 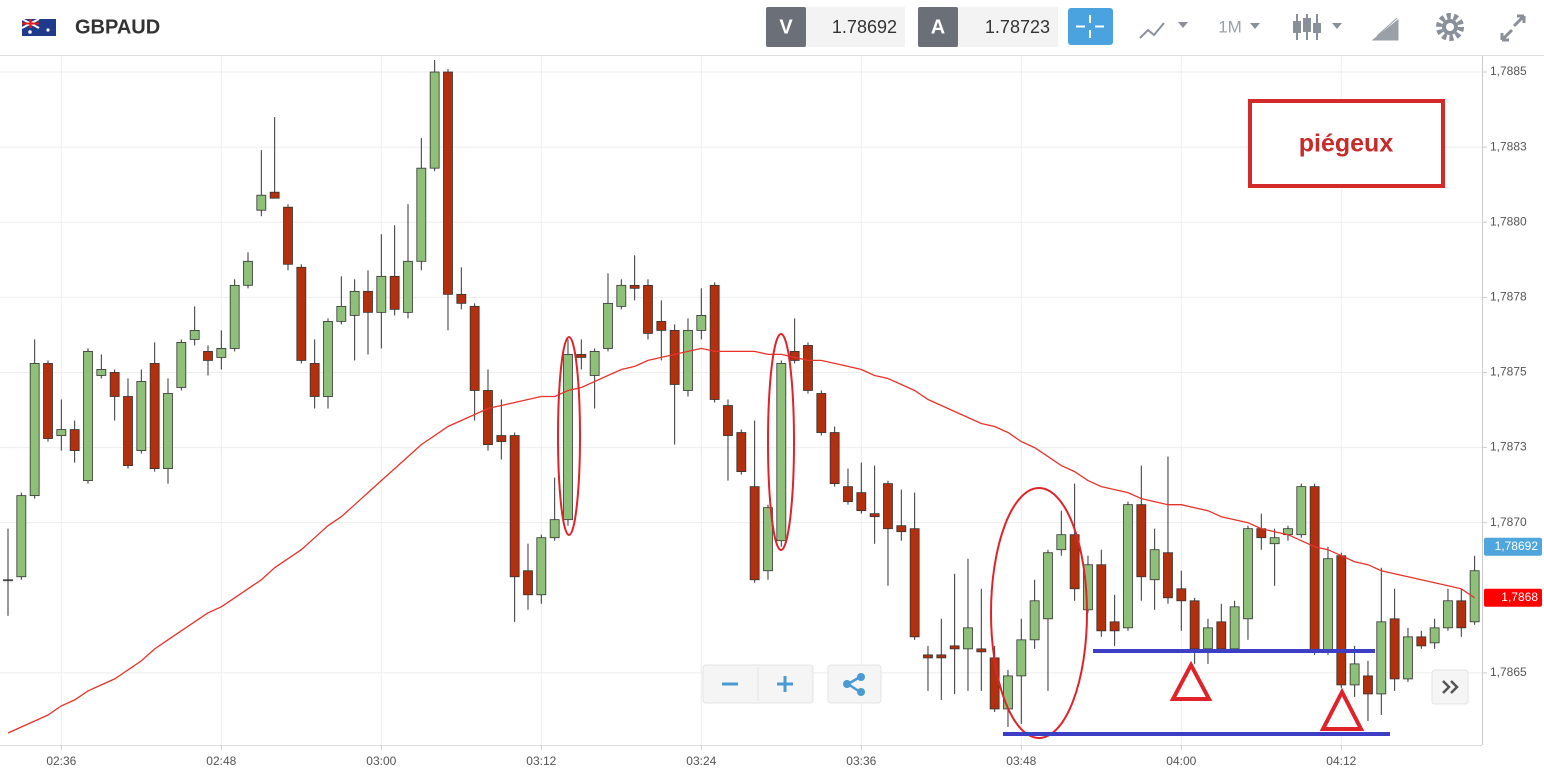 What do you see at coordinates (1450, 687) in the screenshot?
I see `scroll-end-button` at bounding box center [1450, 687].